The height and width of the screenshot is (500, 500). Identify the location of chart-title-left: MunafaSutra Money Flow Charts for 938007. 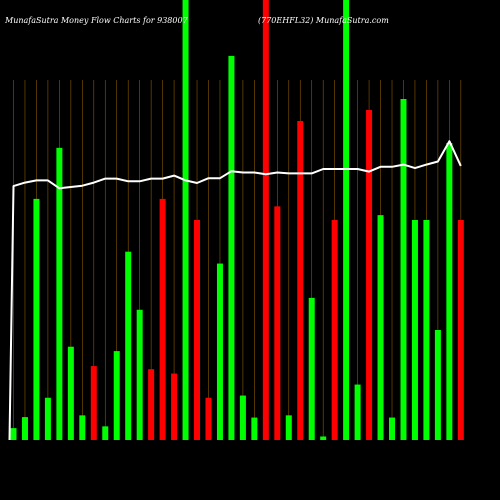
(96, 20).